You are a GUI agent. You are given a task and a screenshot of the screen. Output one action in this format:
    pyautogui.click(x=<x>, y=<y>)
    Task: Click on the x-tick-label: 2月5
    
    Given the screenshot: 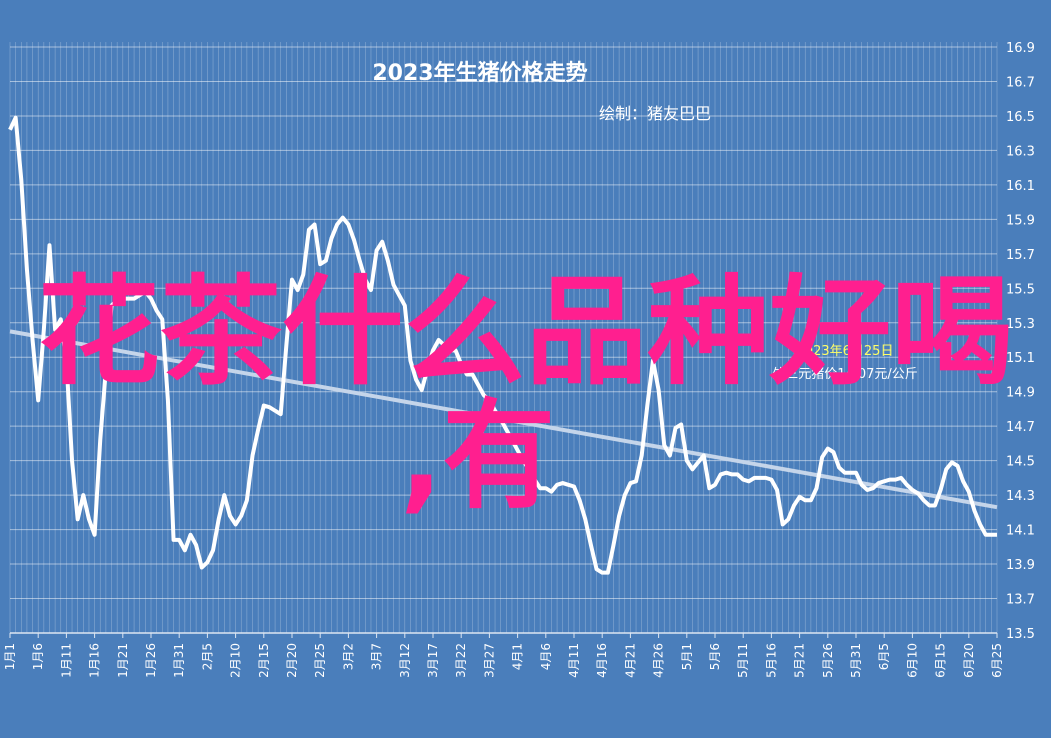 What is the action you would take?
    pyautogui.click(x=207, y=656)
    